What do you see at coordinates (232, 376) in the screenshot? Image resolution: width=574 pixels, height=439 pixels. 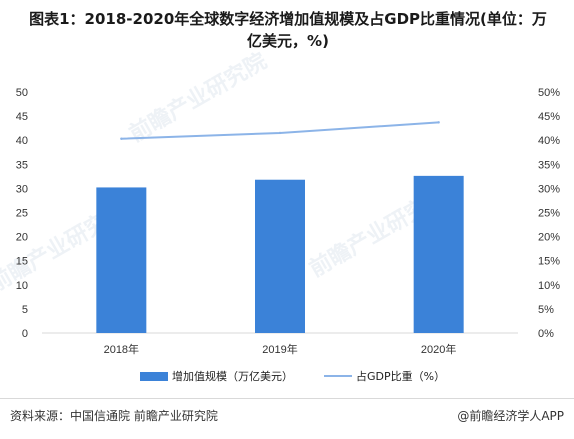 I see `legend-label-bar: 增加值规模（万亿美元）` at bounding box center [232, 376].